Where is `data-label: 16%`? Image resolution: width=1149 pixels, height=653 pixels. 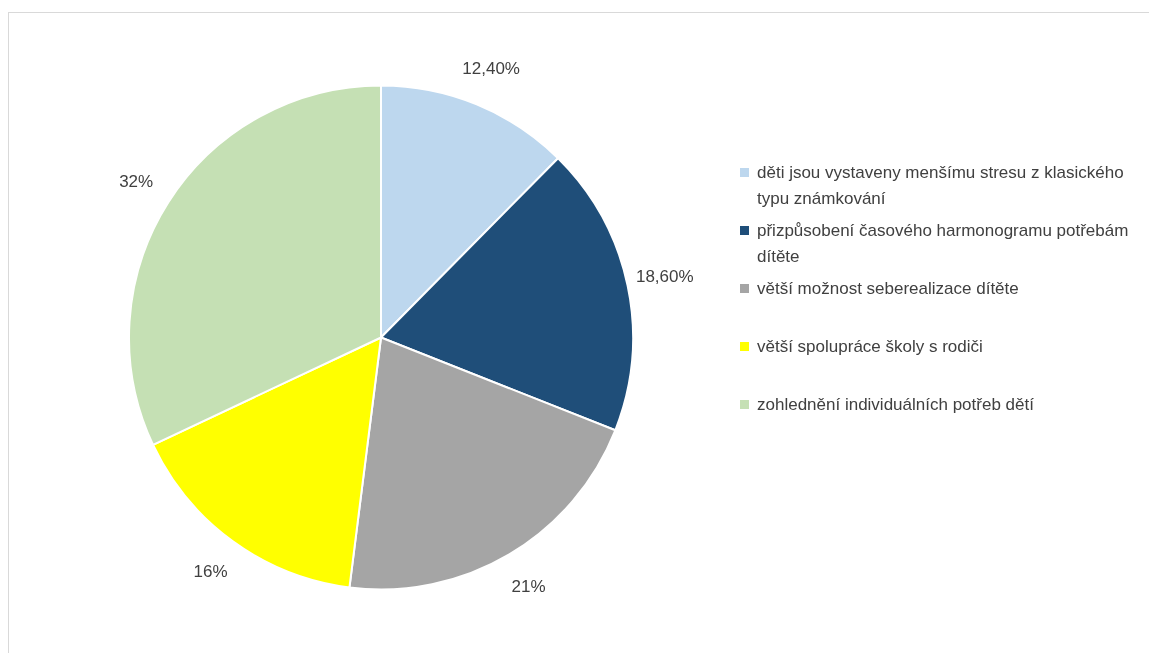 data-label: 16% is located at coordinates (210, 571).